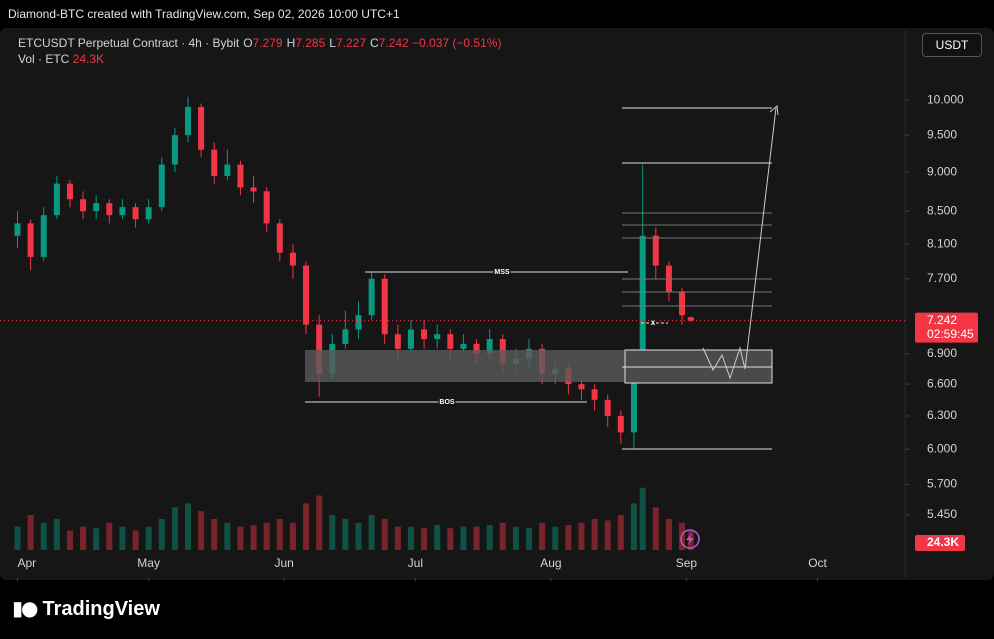 The width and height of the screenshot is (994, 639). Describe the element at coordinates (942, 415) in the screenshot. I see `y-tick-label: 6.300` at that location.